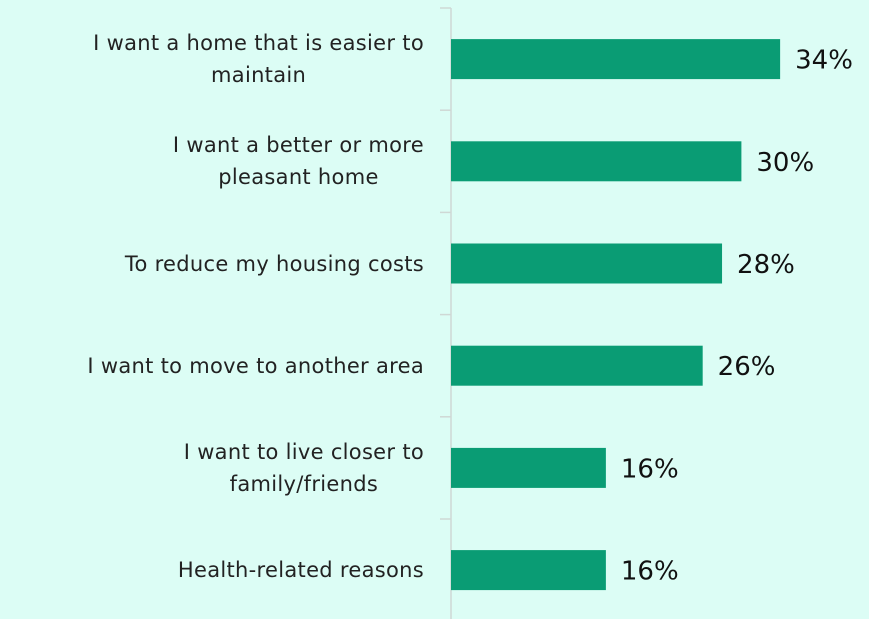  Describe the element at coordinates (258, 59) in the screenshot. I see `category-label: I want a home that is easier to maintain` at that location.